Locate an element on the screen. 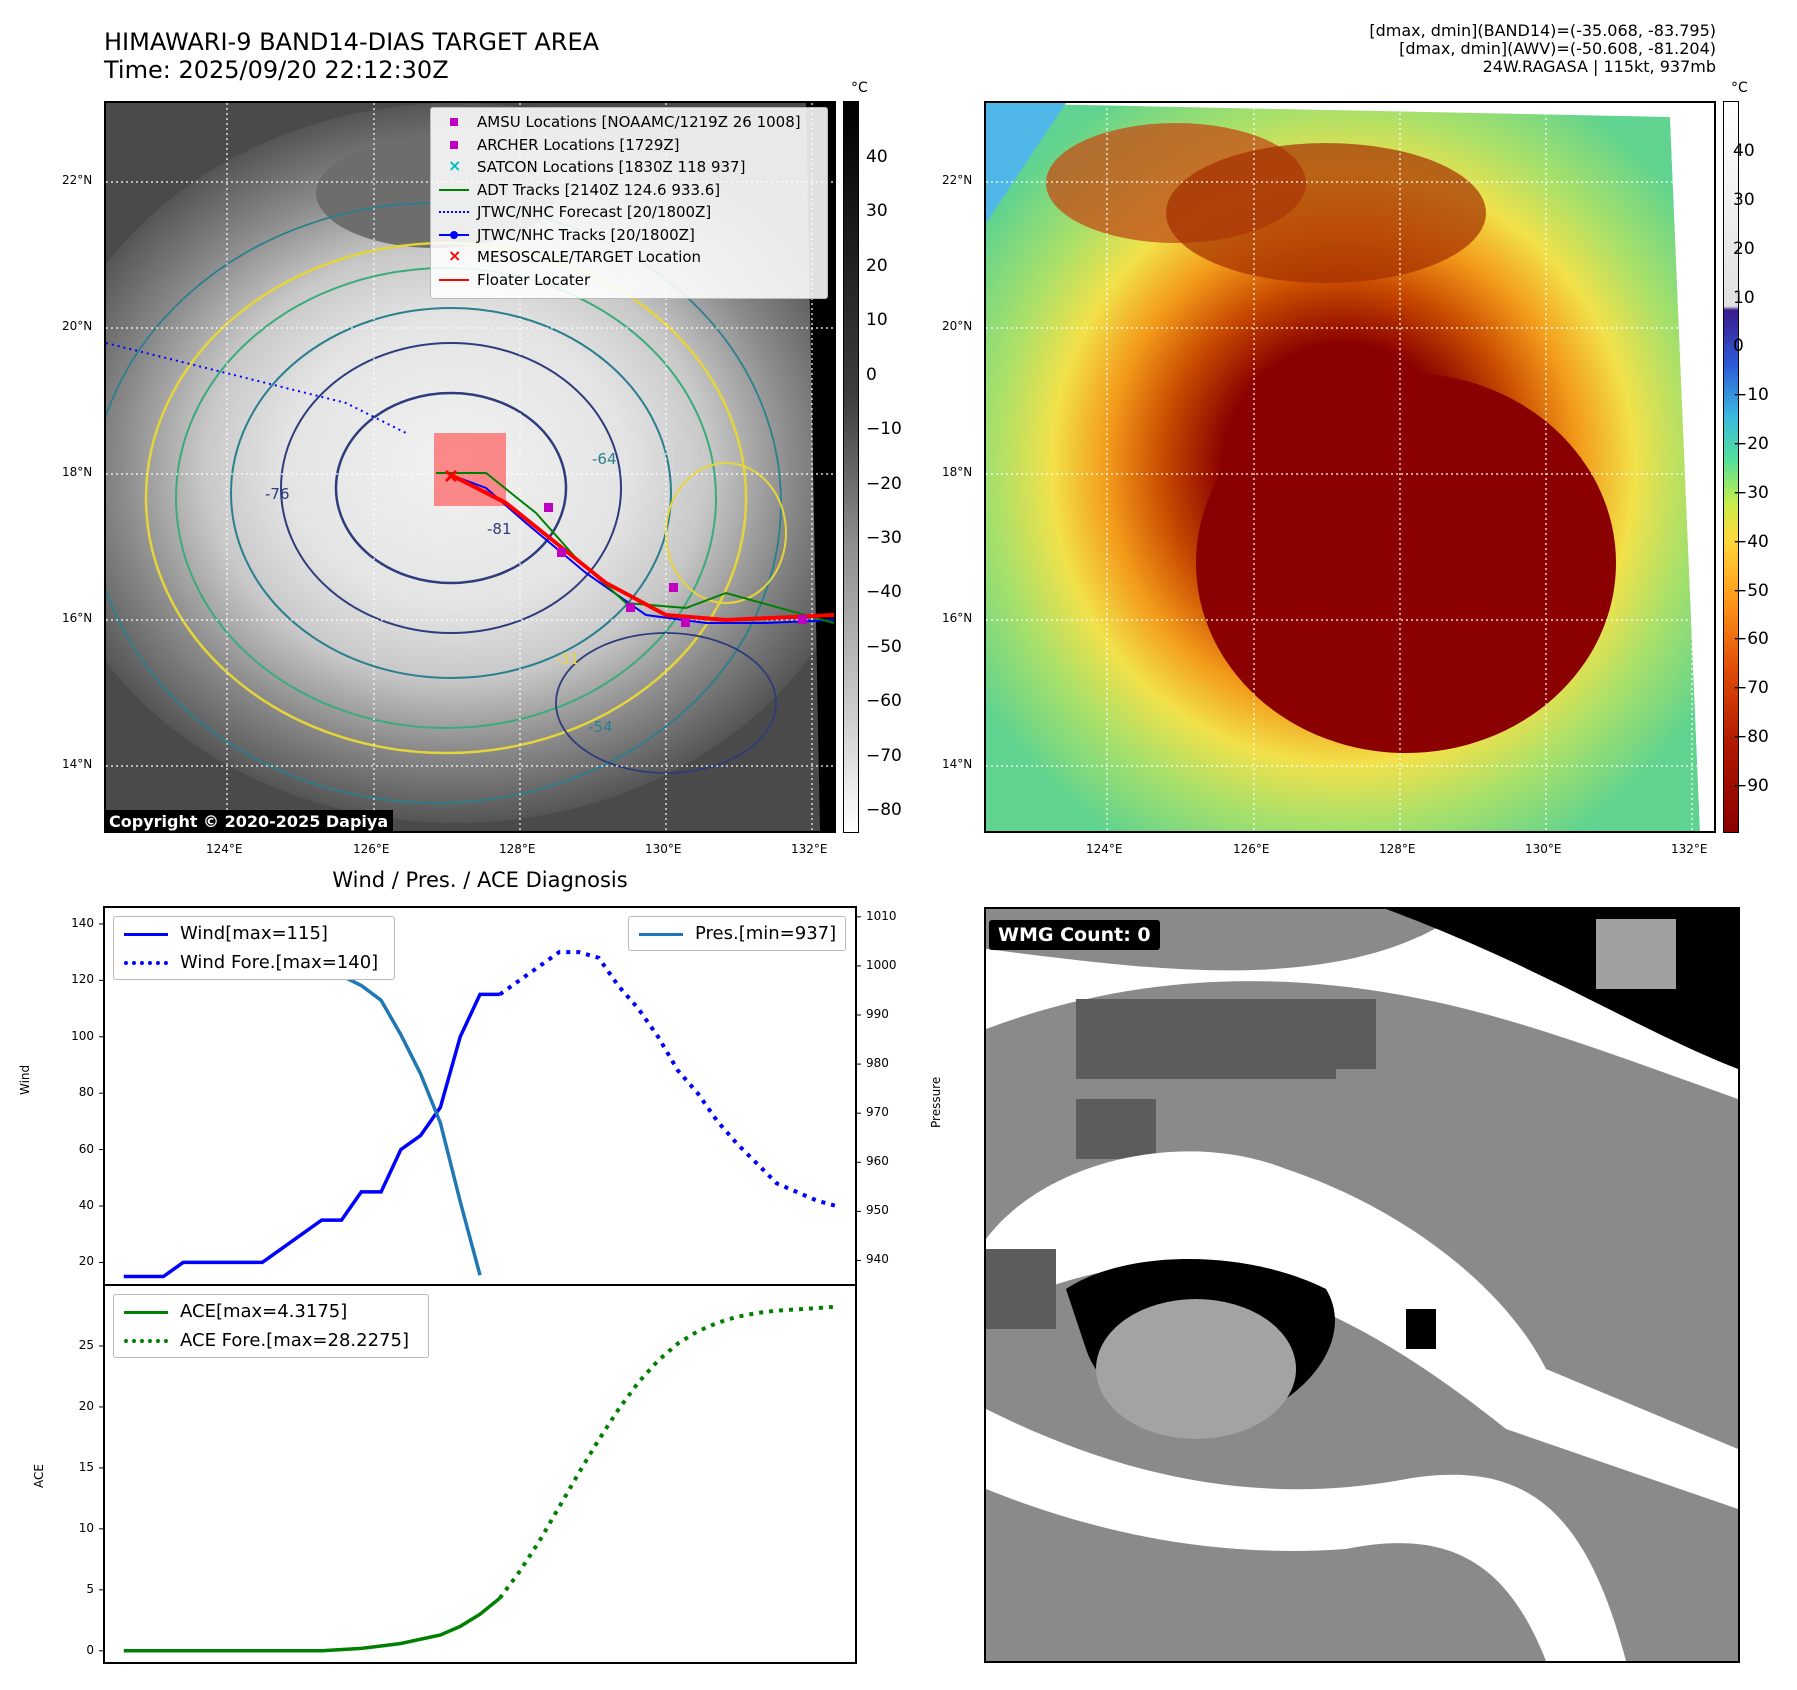  line-dot-icon is located at coordinates (454, 235).